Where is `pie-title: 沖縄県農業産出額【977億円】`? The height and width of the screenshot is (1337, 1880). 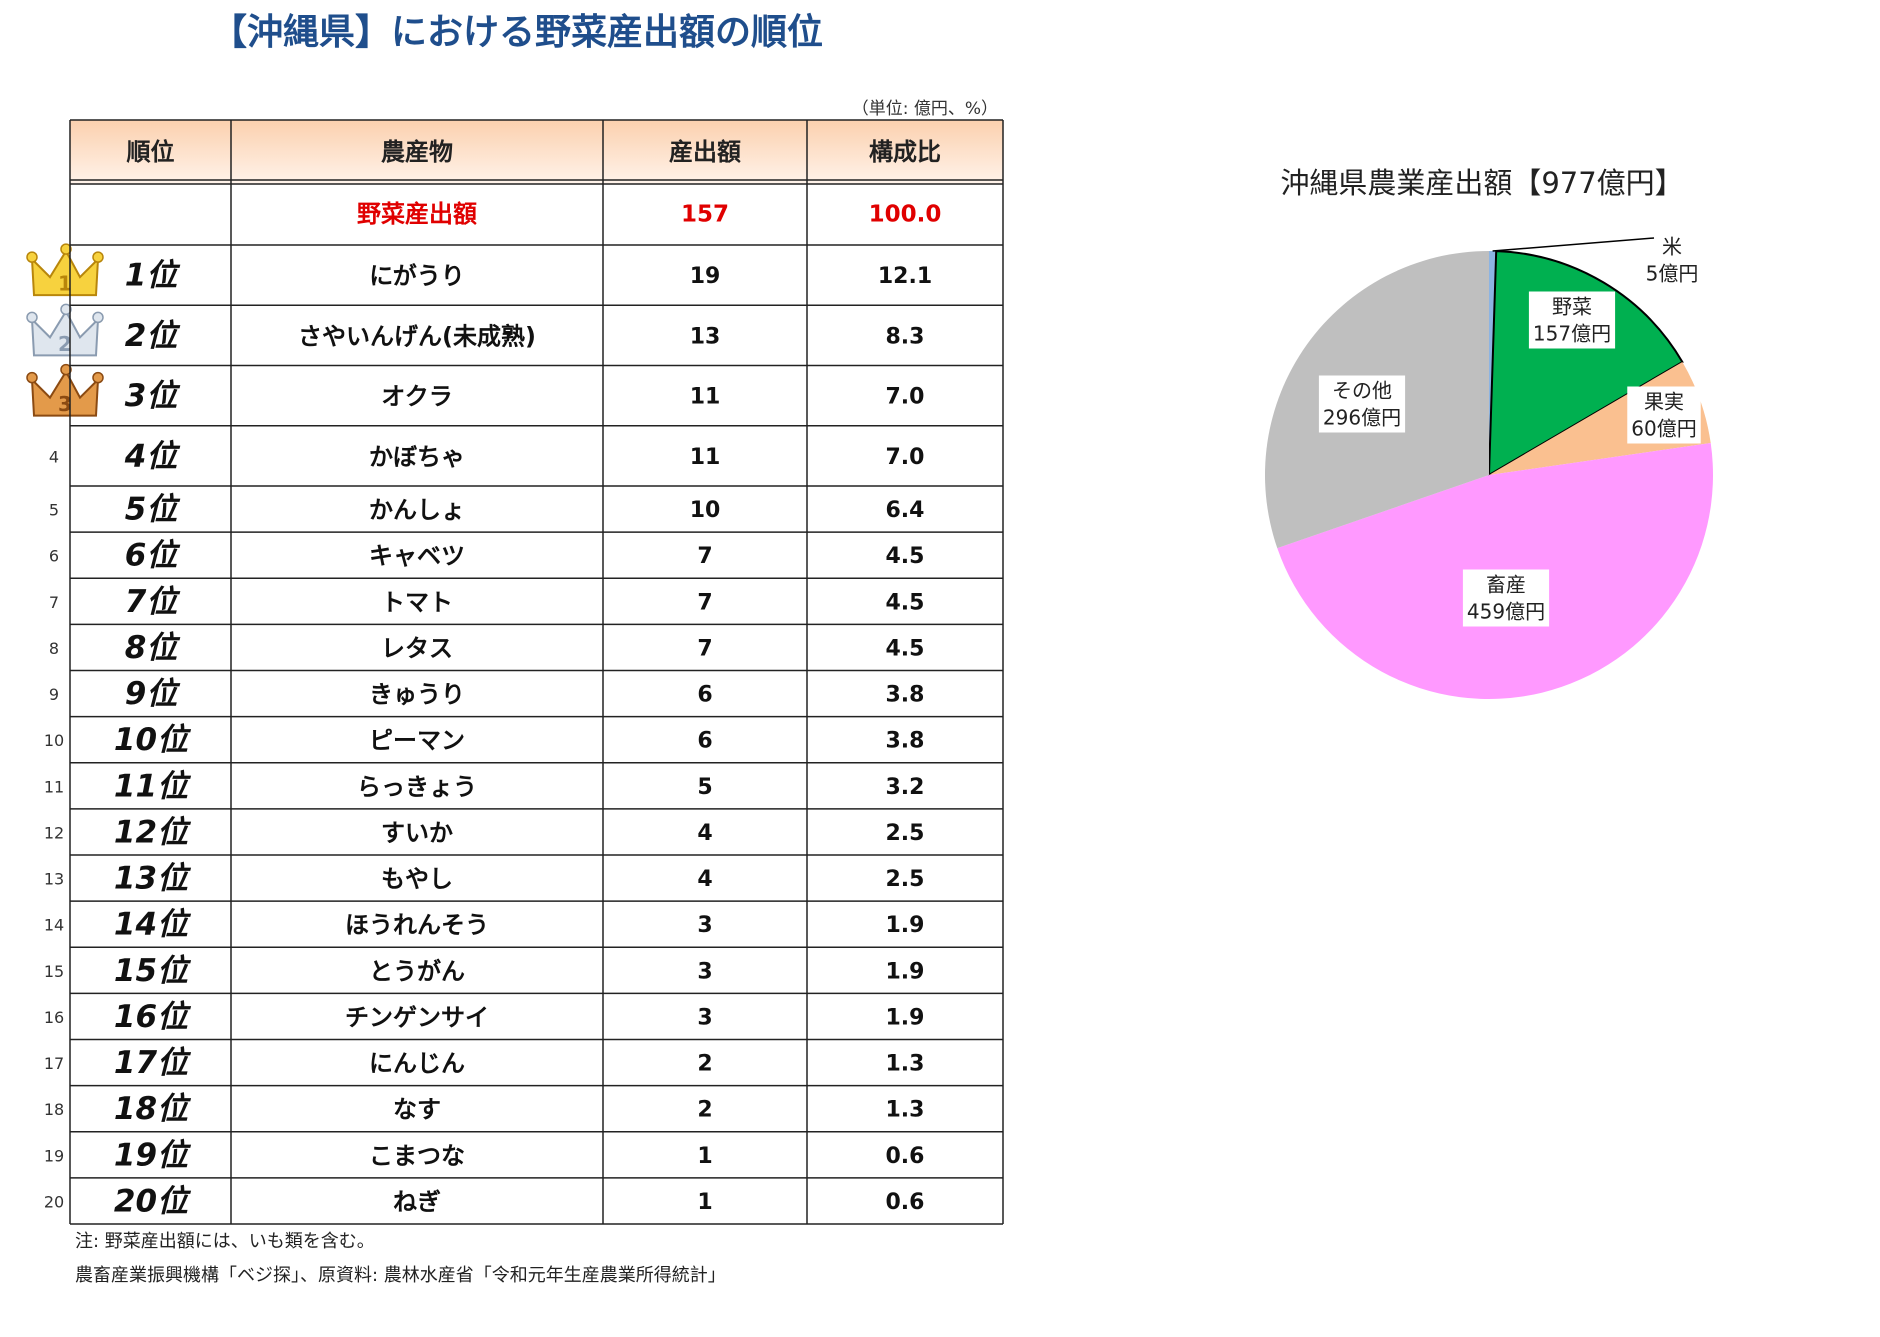 pie-title: 沖縄県農業産出額【977億円】 is located at coordinates (1481, 183).